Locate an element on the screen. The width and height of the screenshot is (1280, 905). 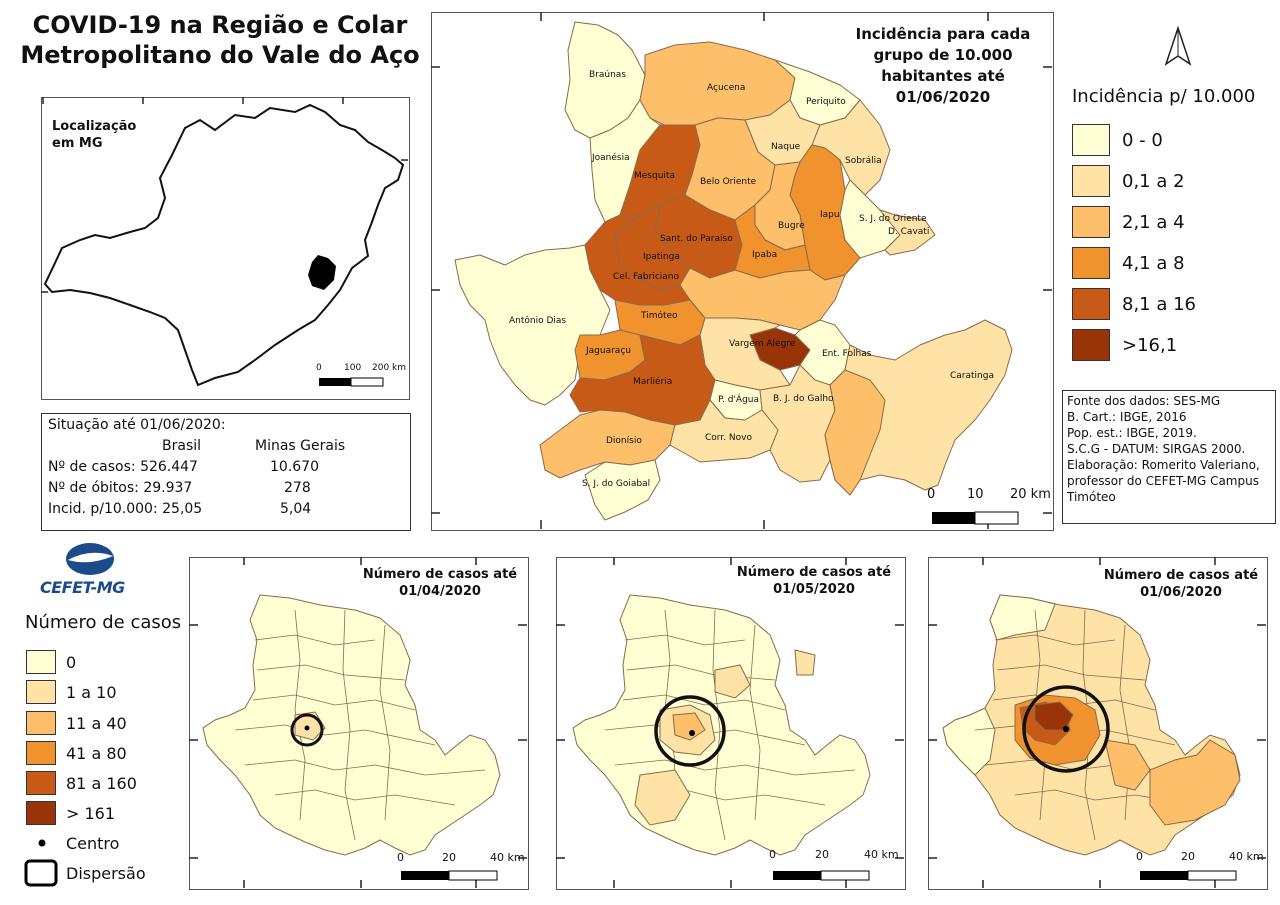
location-label: Localização em MG is located at coordinates (94, 135).